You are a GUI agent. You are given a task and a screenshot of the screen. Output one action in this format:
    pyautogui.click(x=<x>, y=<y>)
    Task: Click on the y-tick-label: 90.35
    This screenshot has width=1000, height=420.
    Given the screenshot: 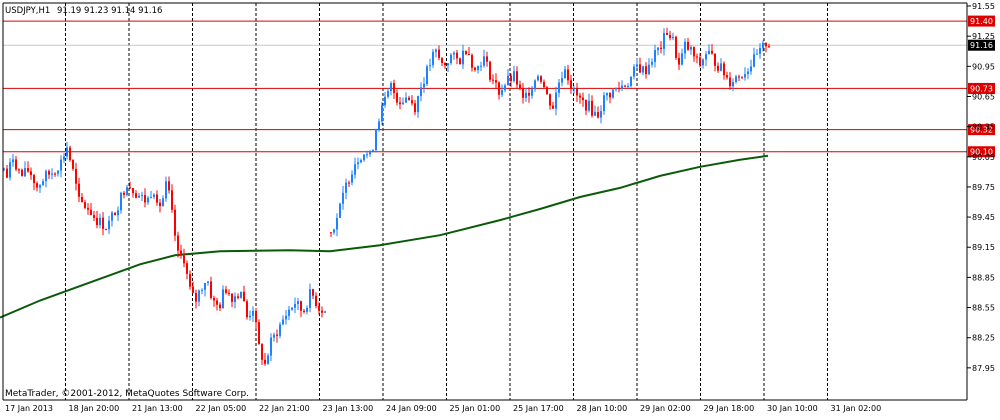 What is the action you would take?
    pyautogui.click(x=983, y=127)
    